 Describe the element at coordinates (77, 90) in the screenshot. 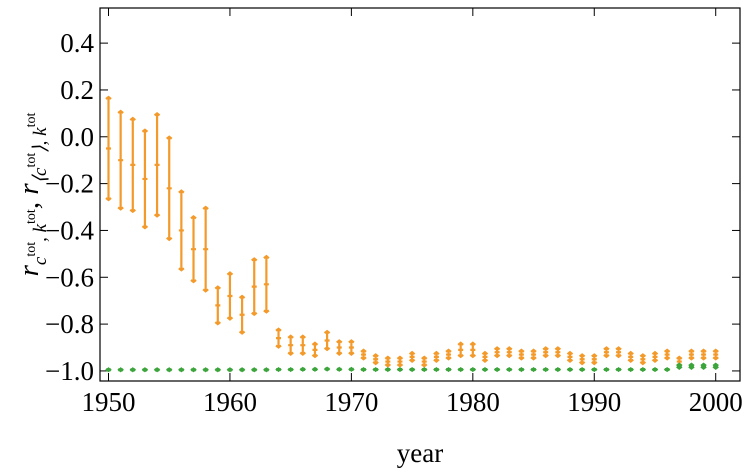

I see `y-tick-label: 0.2` at that location.